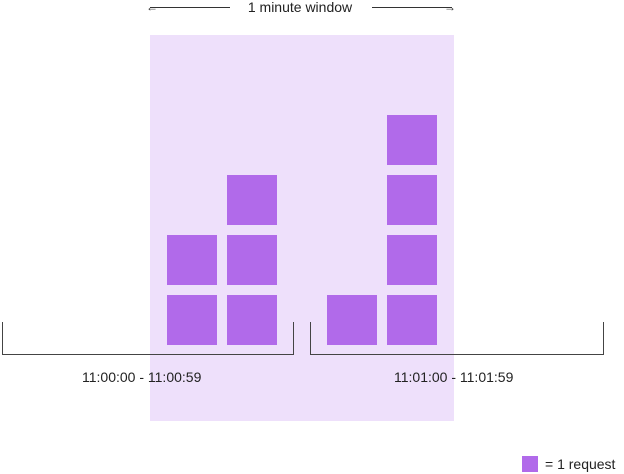  I want to click on time-range-first: 11:00:00 - 11:00:59, so click(142, 377).